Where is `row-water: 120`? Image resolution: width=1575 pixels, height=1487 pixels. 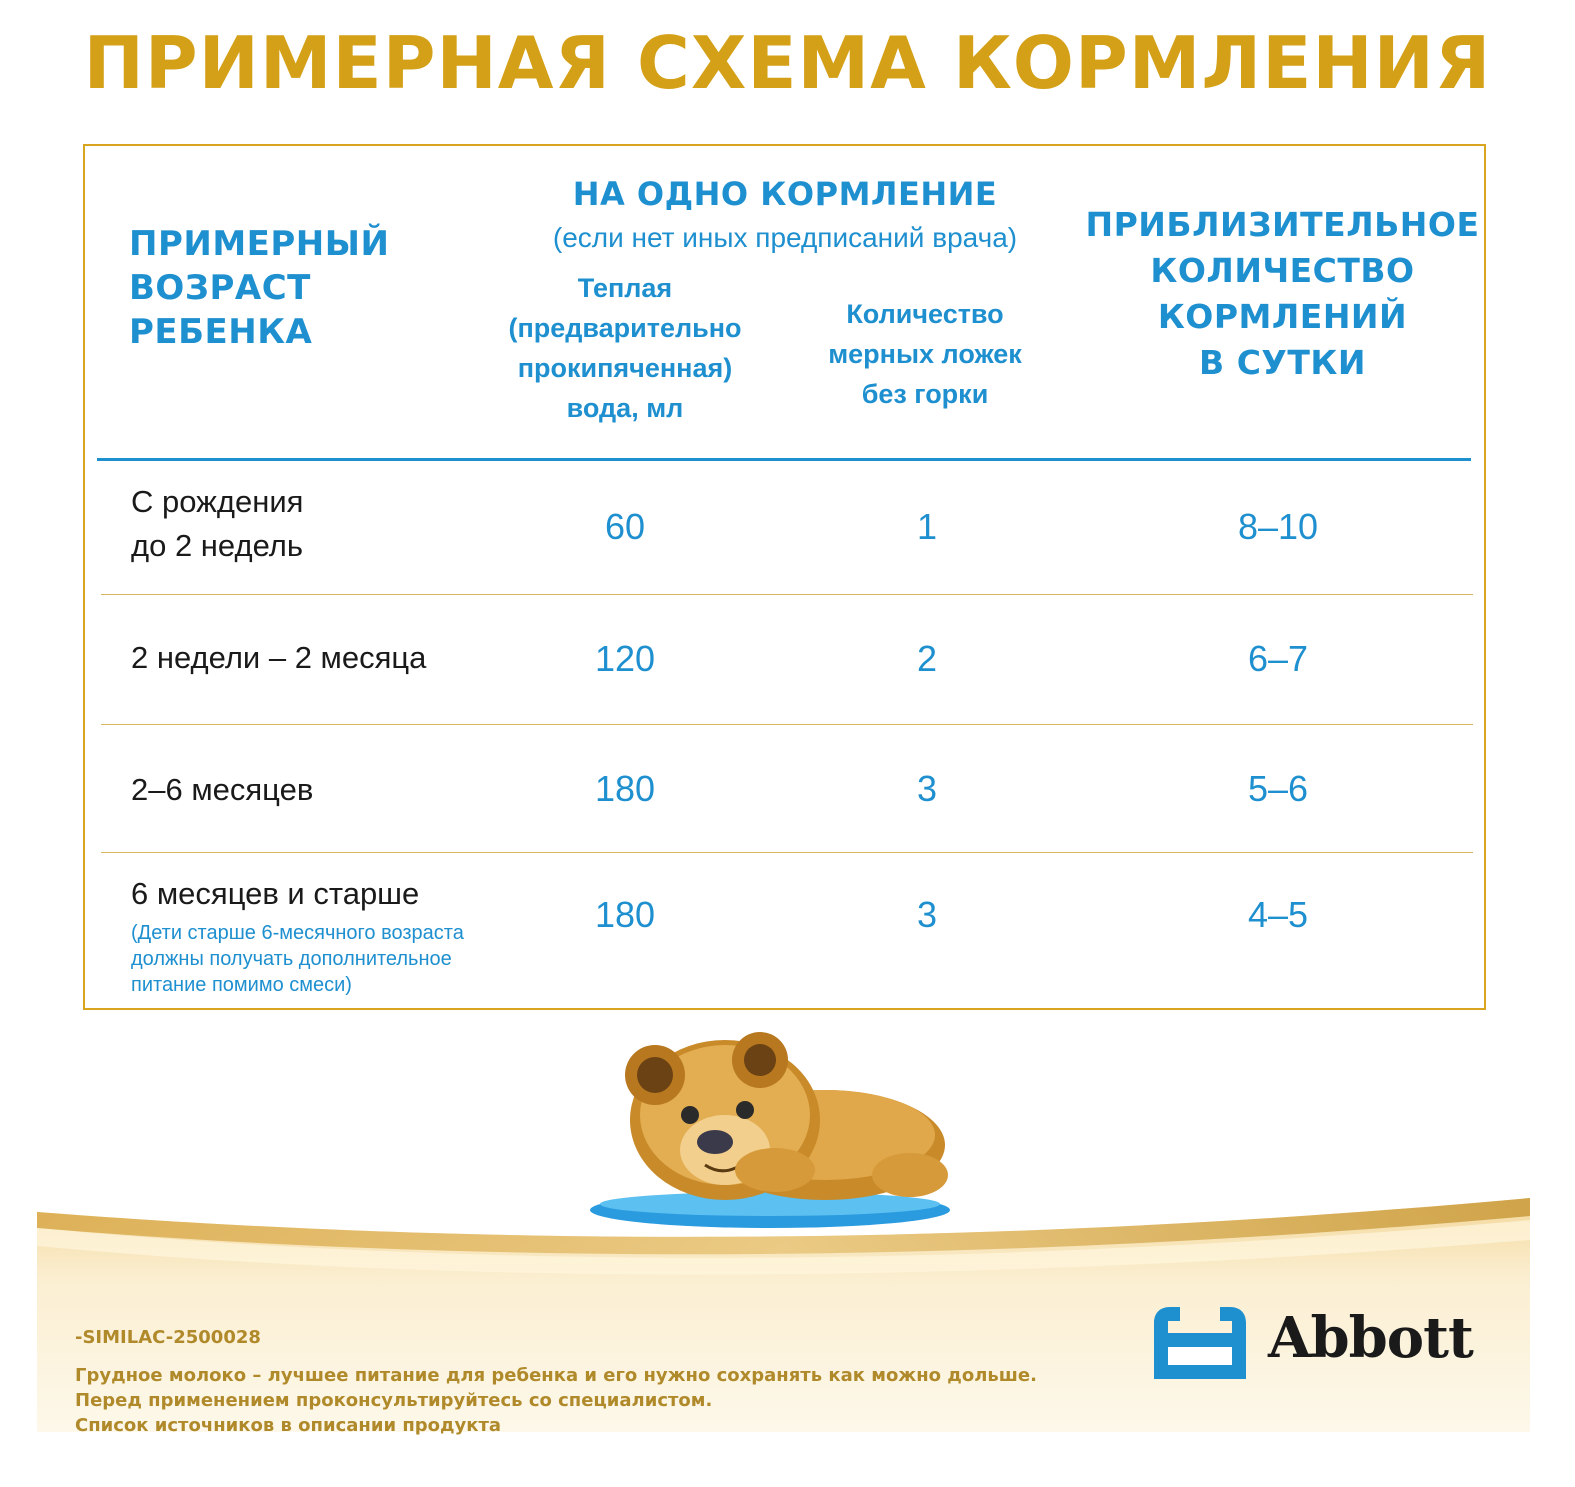 row-water: 120 is located at coordinates (625, 658).